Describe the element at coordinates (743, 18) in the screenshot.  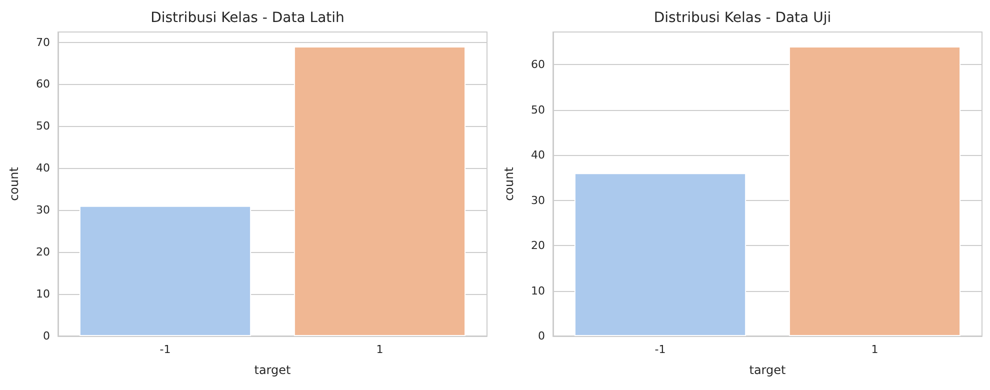
I see `chart-title: Distribusi Kelas - Data Uji` at that location.